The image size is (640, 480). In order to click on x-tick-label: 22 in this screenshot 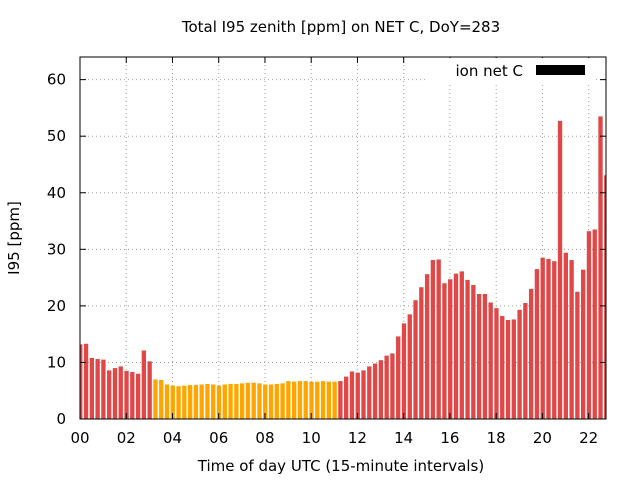, I will do `click(588, 438)`.